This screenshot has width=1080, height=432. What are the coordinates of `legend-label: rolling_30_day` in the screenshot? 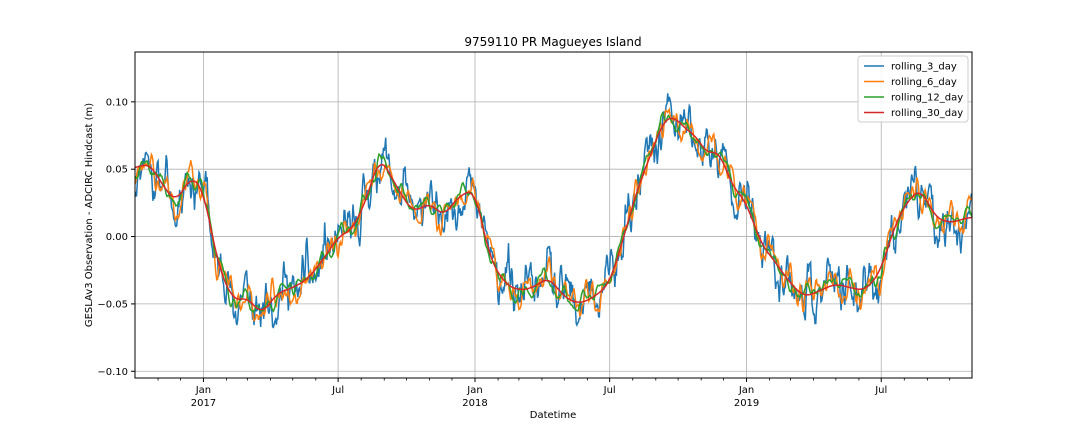 It's located at (927, 113).